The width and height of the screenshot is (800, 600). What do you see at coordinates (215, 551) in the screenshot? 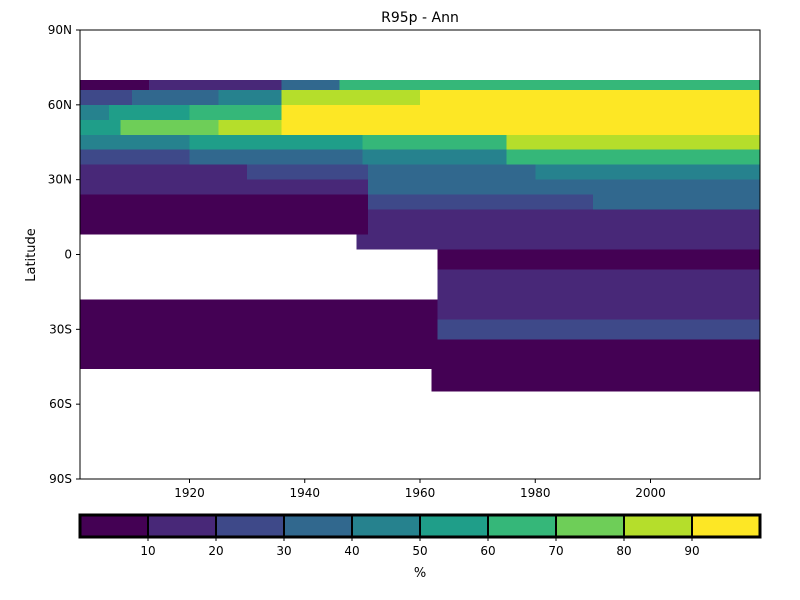
I see `colorbar-tick-label: 20` at bounding box center [215, 551].